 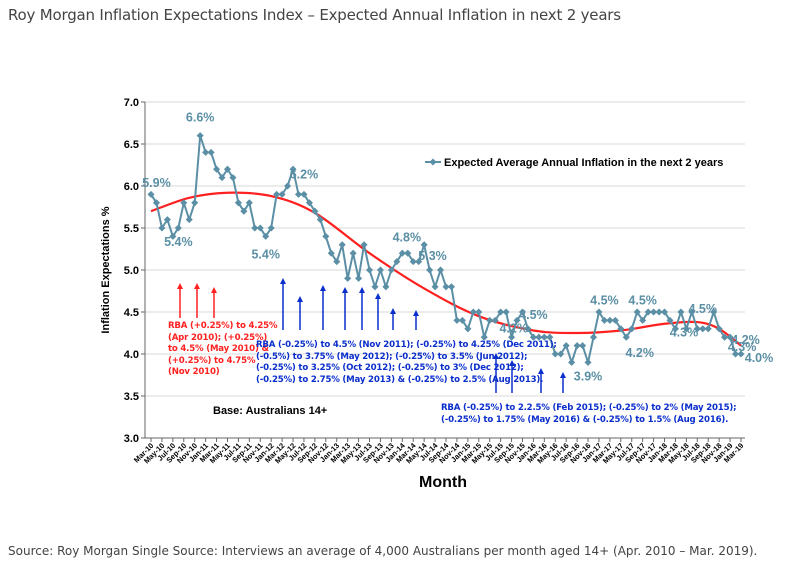 What do you see at coordinates (371, 335) in the screenshot?
I see `rba-arrows` at bounding box center [371, 335].